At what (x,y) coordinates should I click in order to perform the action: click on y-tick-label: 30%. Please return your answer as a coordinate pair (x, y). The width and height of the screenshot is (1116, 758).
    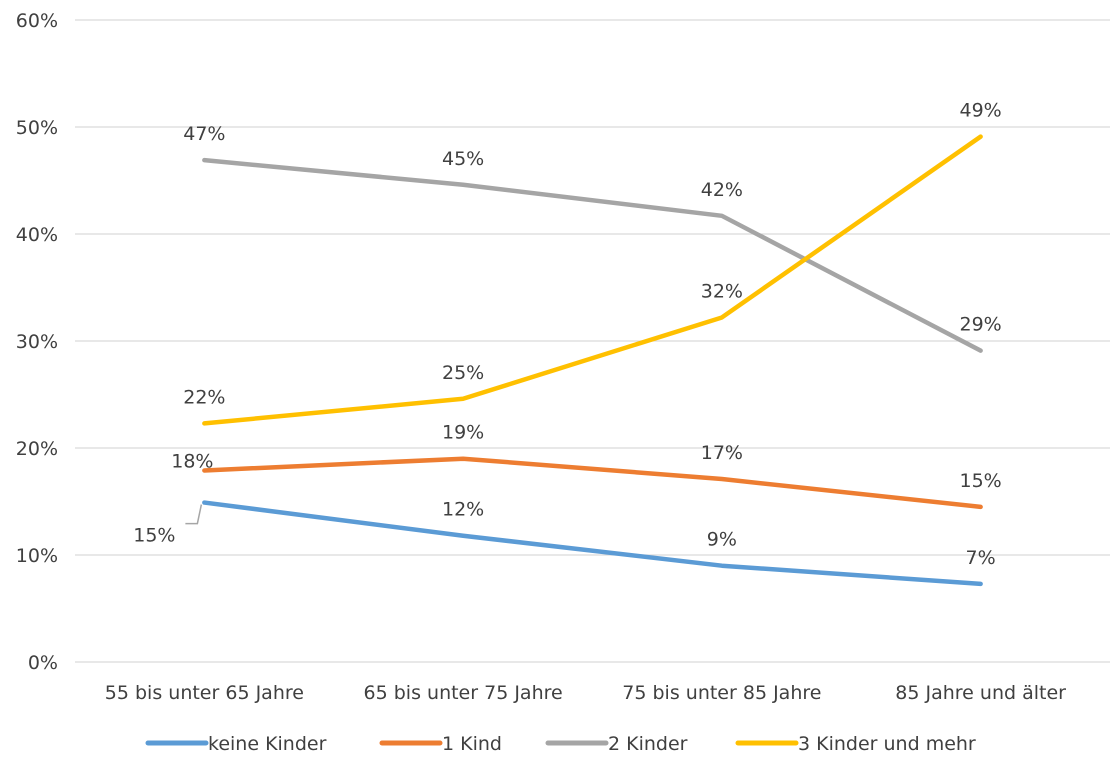
    Looking at the image, I should click on (37, 342).